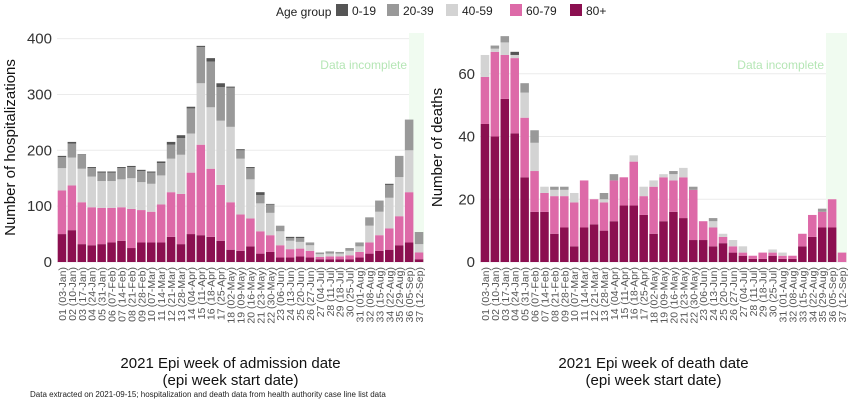 The image size is (850, 400). Describe the element at coordinates (555, 294) in the screenshot. I see `x-tick-label: 08 (21-Feb)` at that location.